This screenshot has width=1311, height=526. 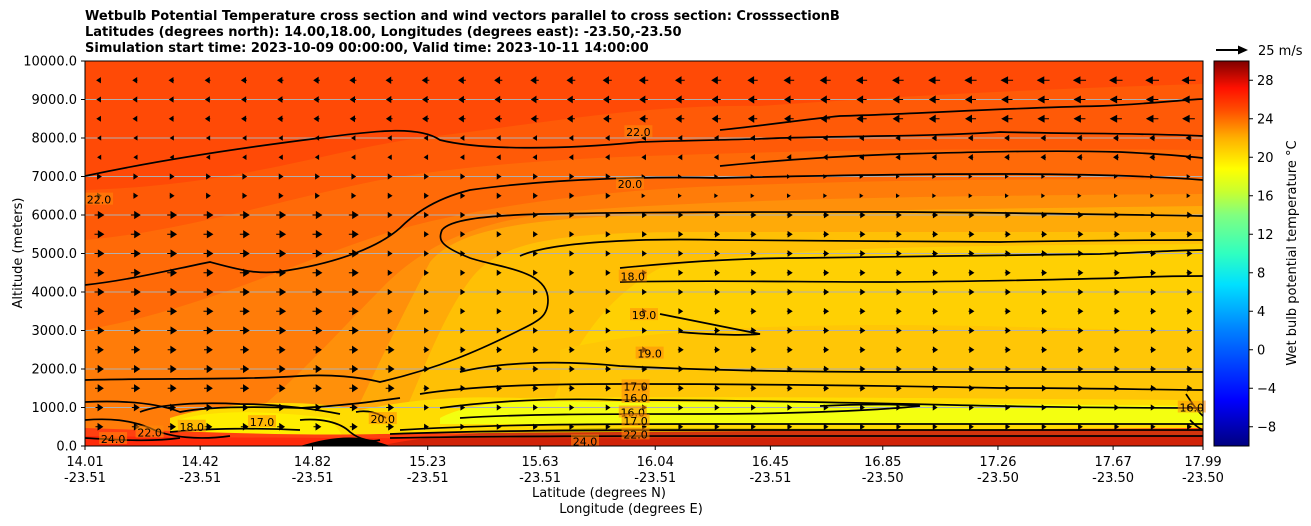 I want to click on contour-label-text: 22.0, so click(x=638, y=132).